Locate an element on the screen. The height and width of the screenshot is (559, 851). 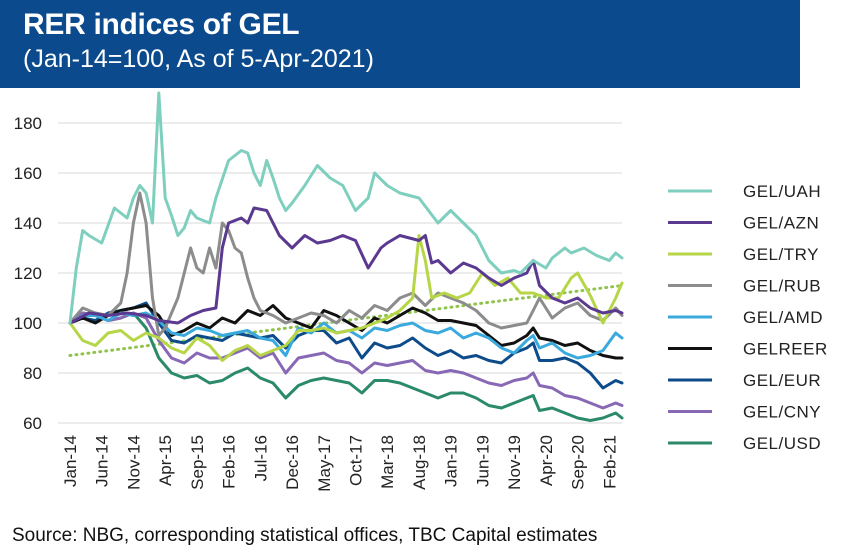
y-tick-label: 180 is located at coordinates (28, 123).